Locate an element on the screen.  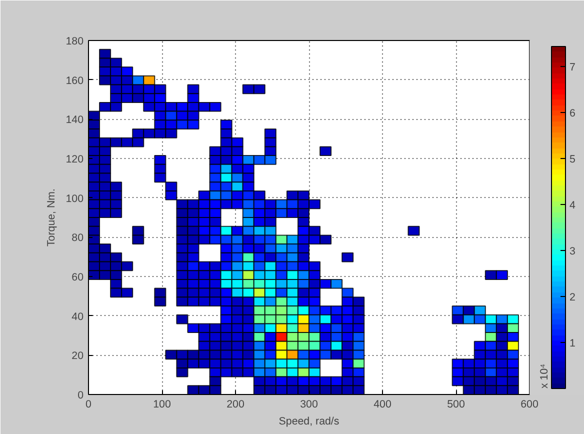
y-tick-label: 0 is located at coordinates (81, 396).